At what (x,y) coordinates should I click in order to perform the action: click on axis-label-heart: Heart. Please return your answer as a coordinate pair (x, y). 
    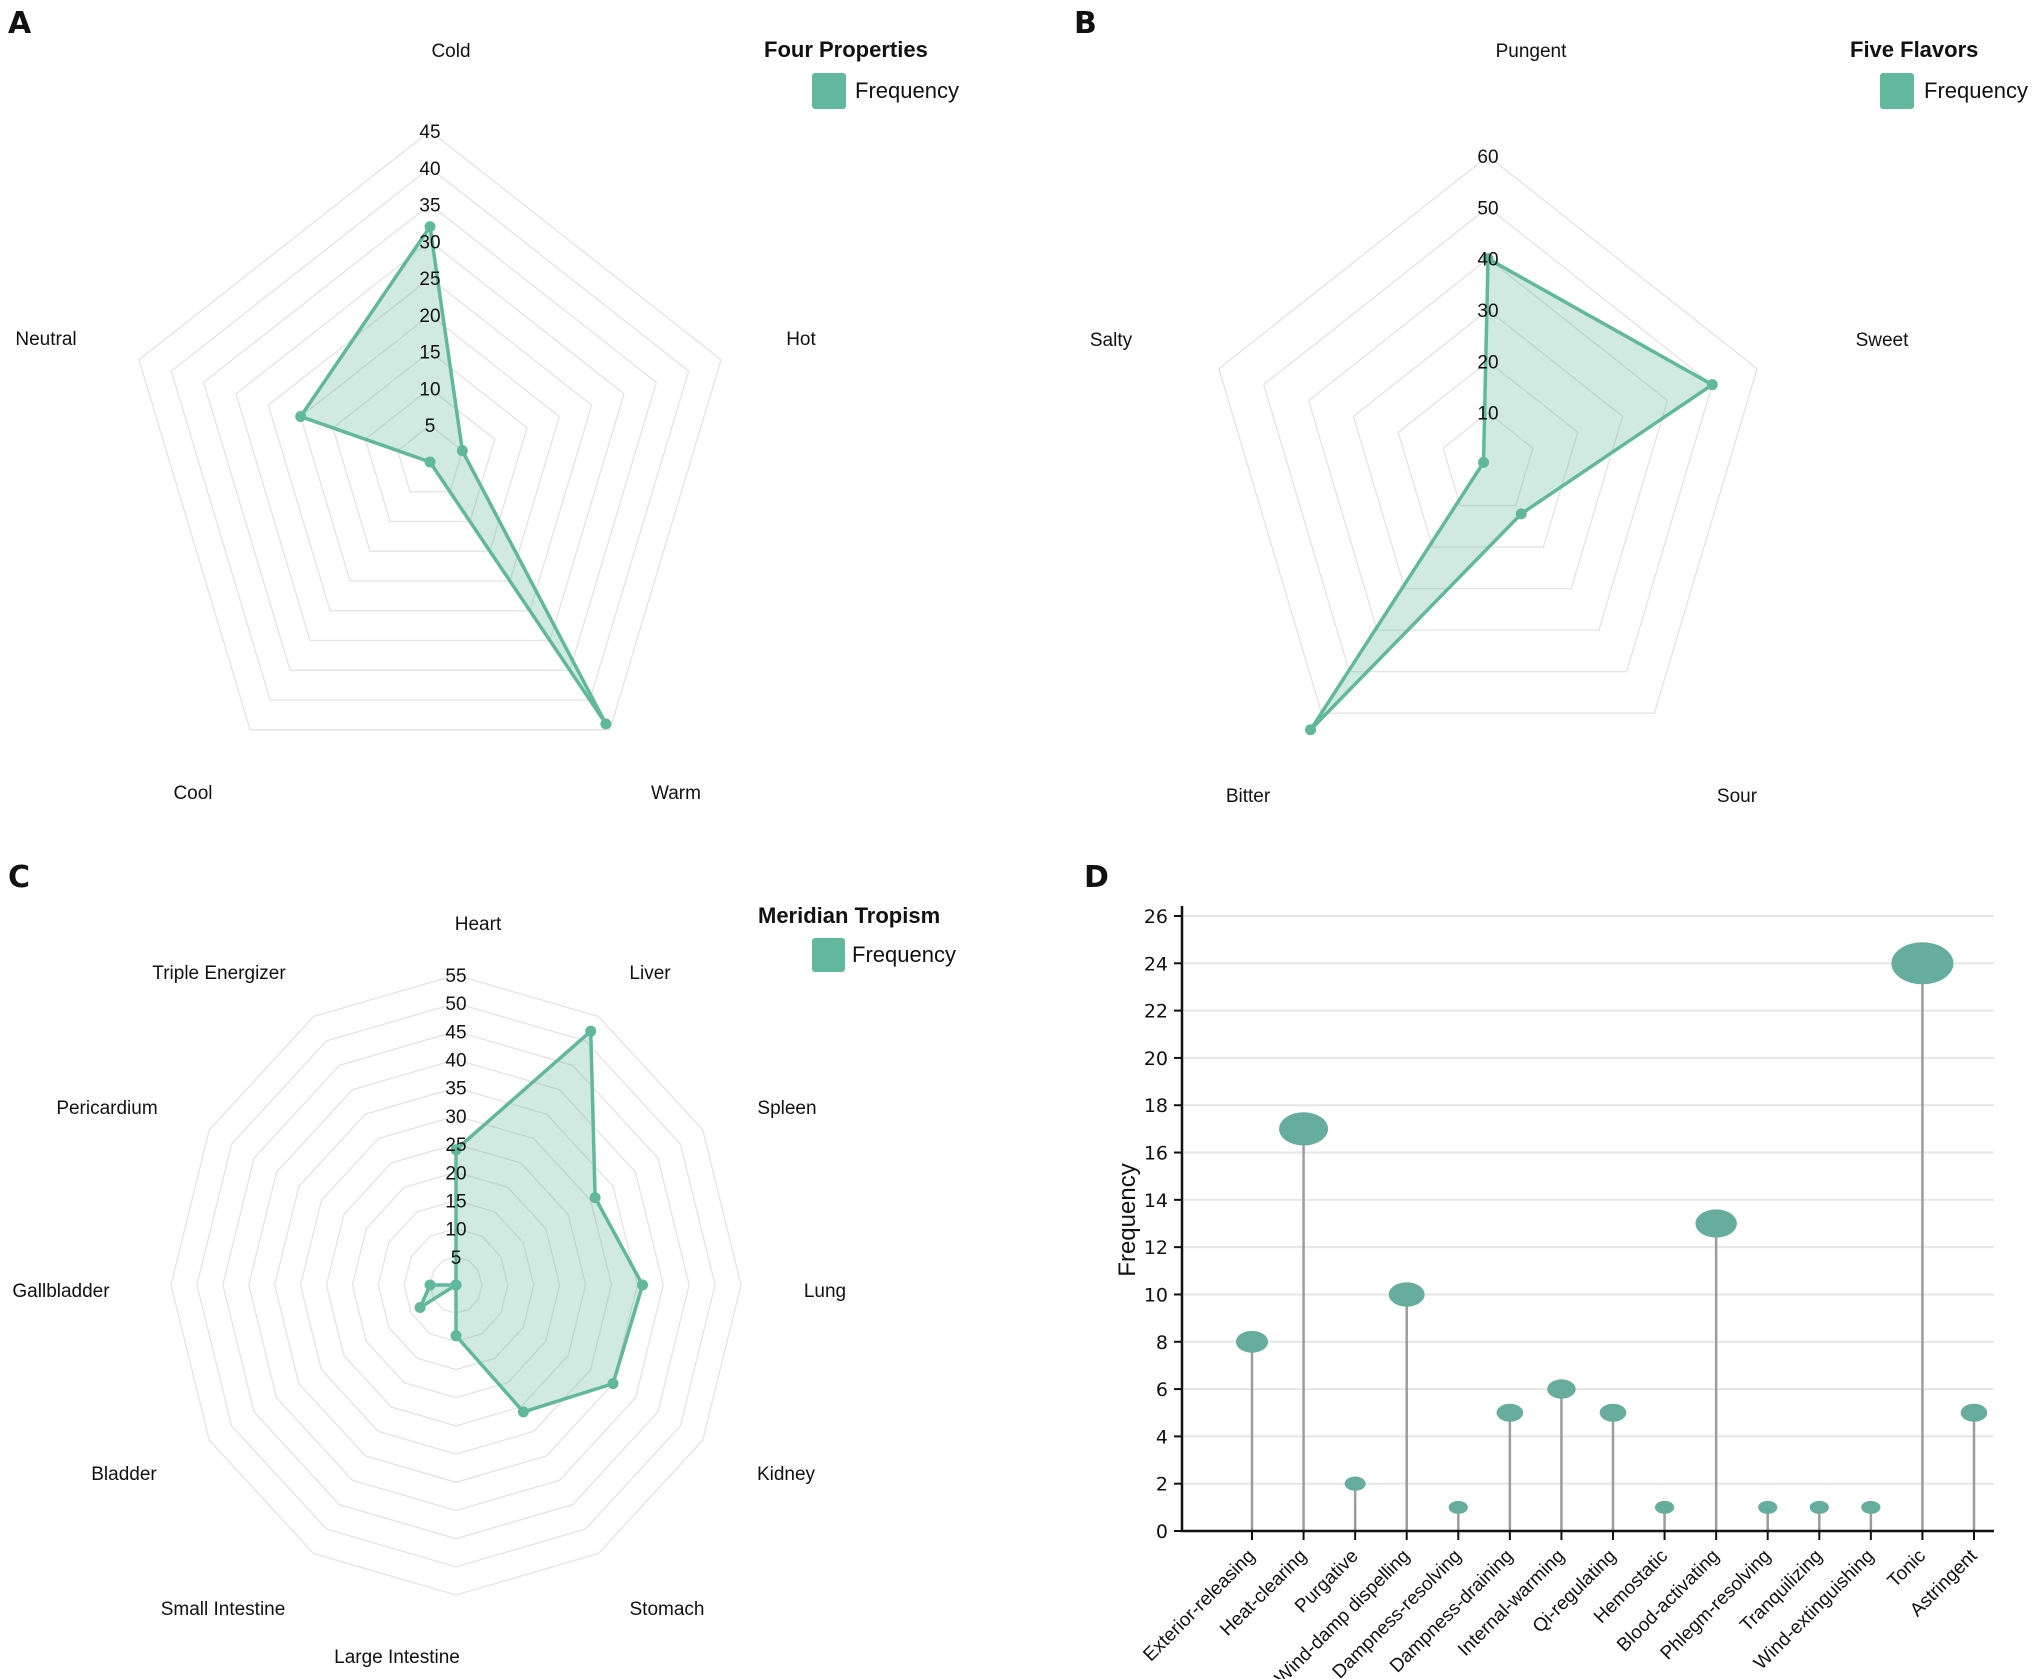
    Looking at the image, I should click on (478, 924).